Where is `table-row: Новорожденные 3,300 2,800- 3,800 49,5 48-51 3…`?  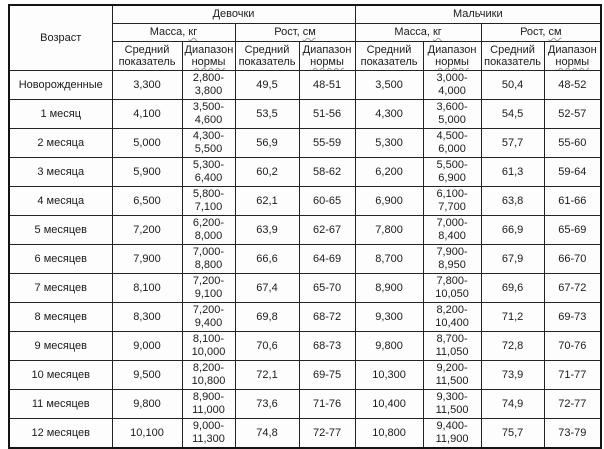
table-row: Новорожденные 3,300 2,800- 3,800 49,5 48-51 3… is located at coordinates (305, 85).